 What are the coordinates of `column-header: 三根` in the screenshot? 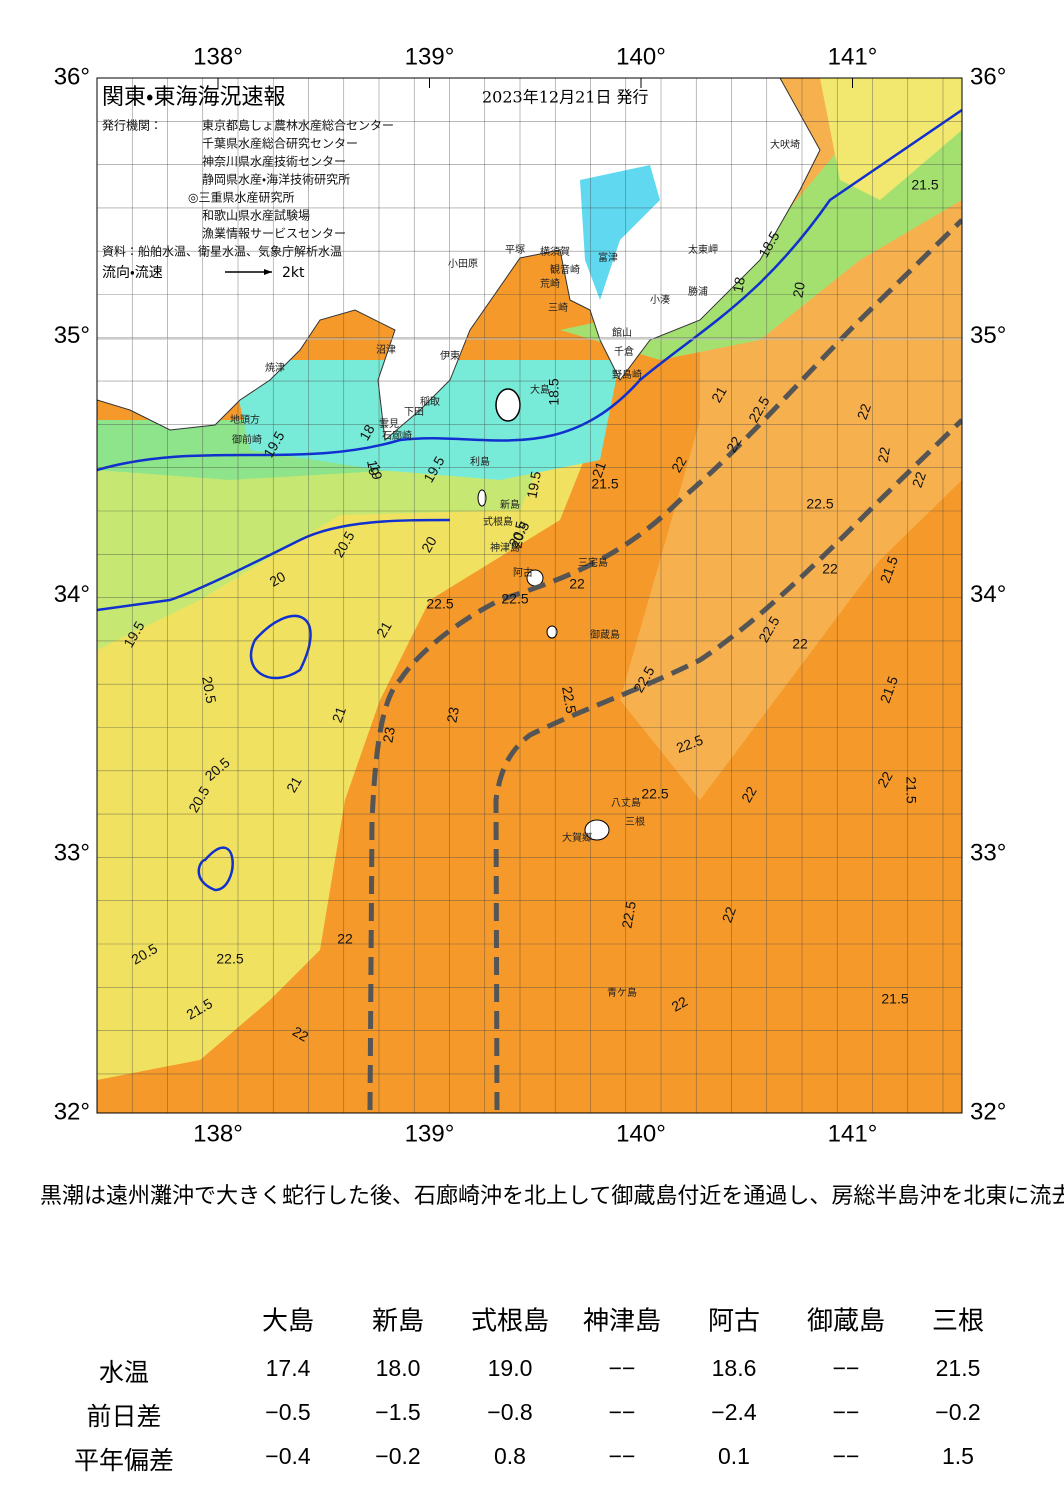 It's located at (958, 1322).